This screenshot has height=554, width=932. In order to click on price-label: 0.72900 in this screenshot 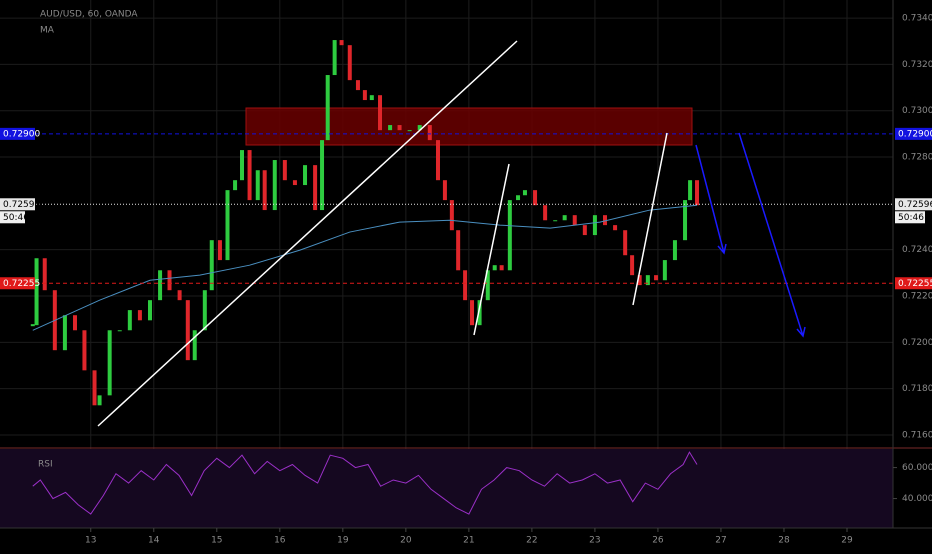, I will do `click(21, 134)`.